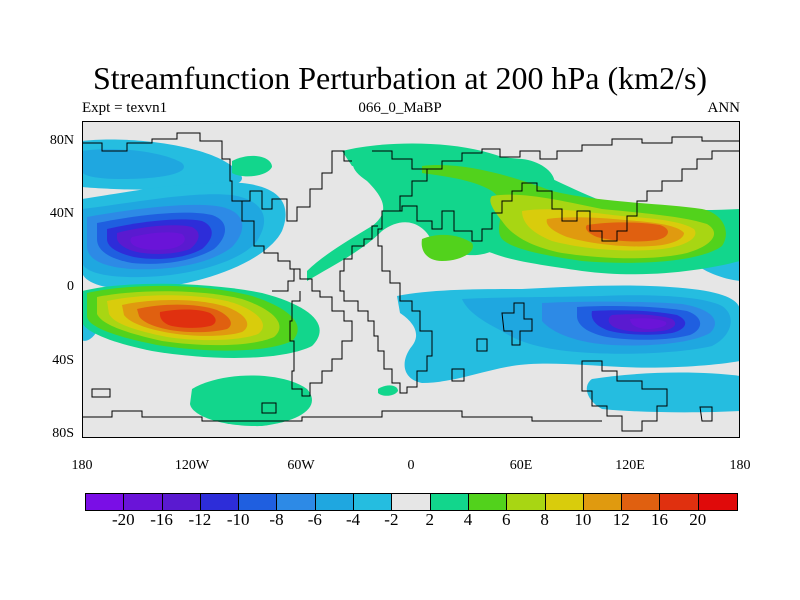  Describe the element at coordinates (251, 401) in the screenshot. I see `positive-blob-south-pacific` at that location.